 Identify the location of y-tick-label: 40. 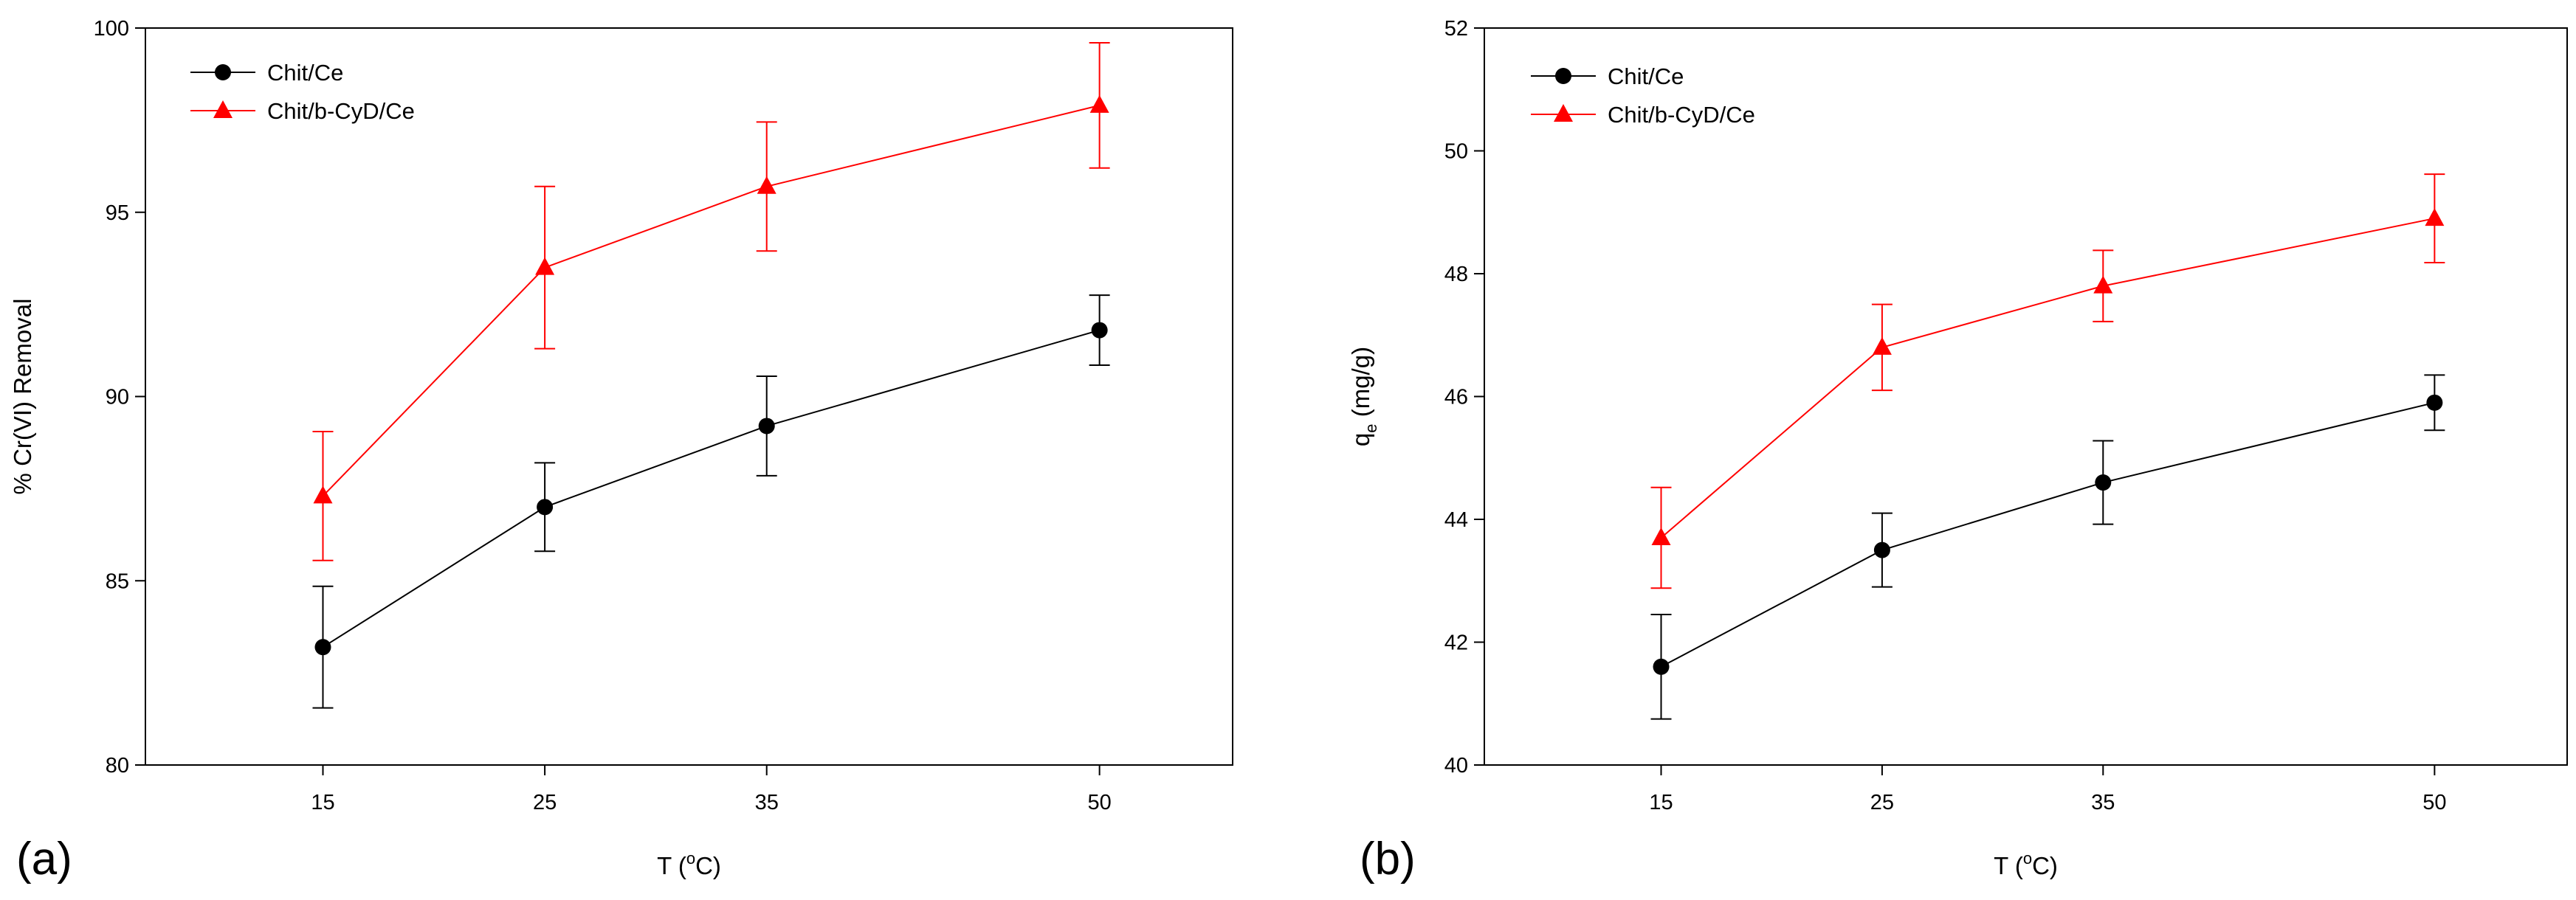
(1456, 766).